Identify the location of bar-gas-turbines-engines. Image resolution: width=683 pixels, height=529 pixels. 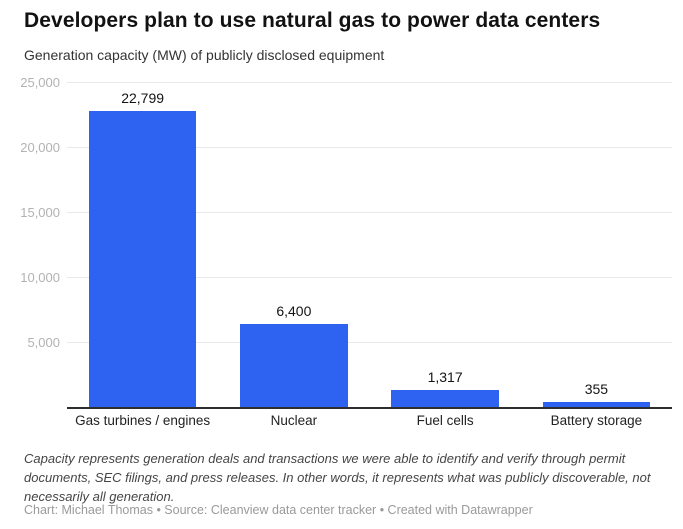
(142, 258).